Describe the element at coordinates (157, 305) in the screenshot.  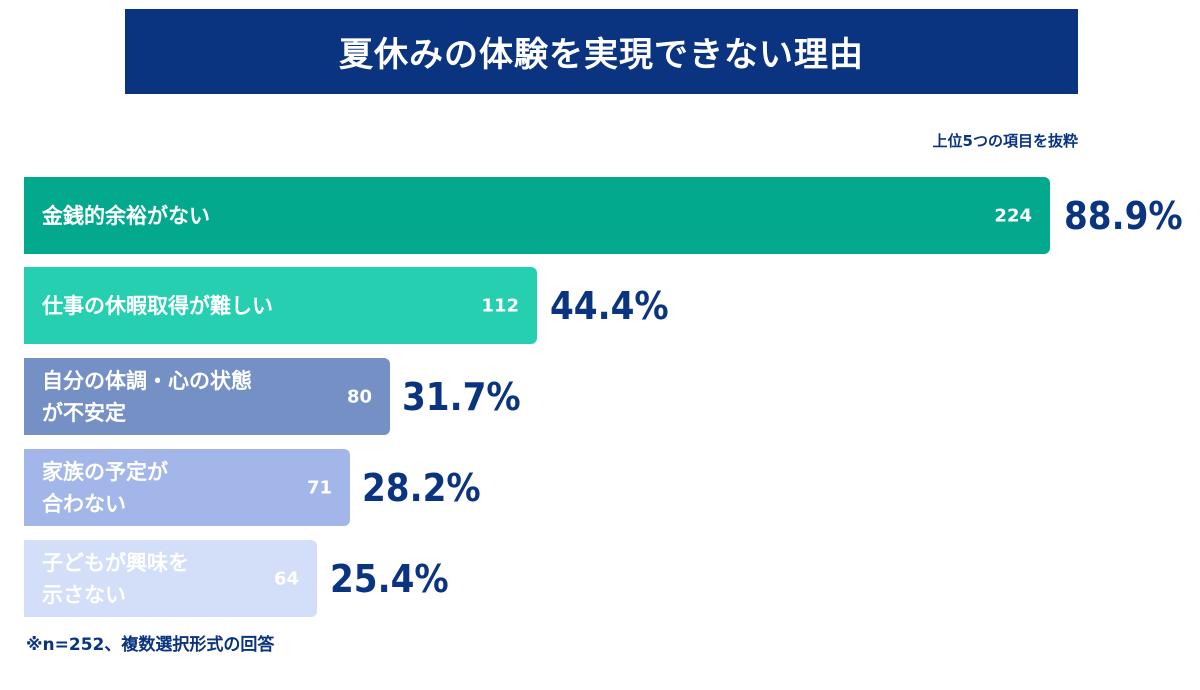
I see `bar-label: 仕事の休暇取得が難しい` at that location.